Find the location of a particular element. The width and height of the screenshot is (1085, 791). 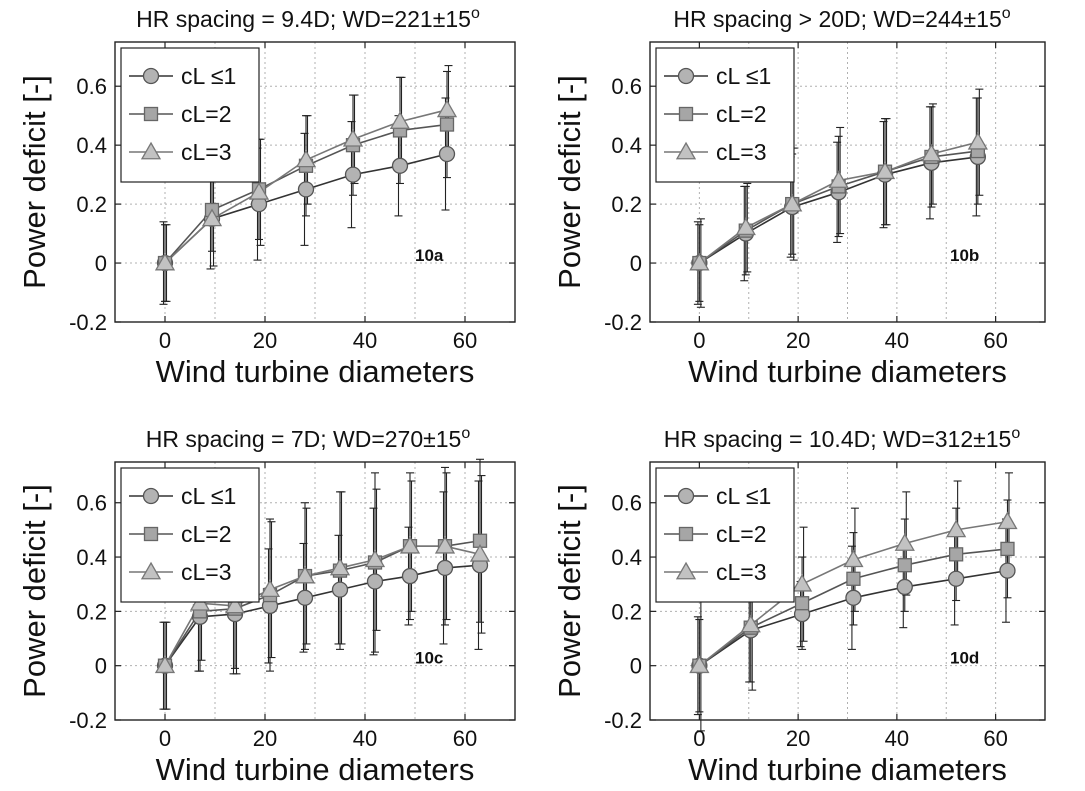

panel-title: HR spacing = 9.4D; WD=221±15o is located at coordinates (308, 18).